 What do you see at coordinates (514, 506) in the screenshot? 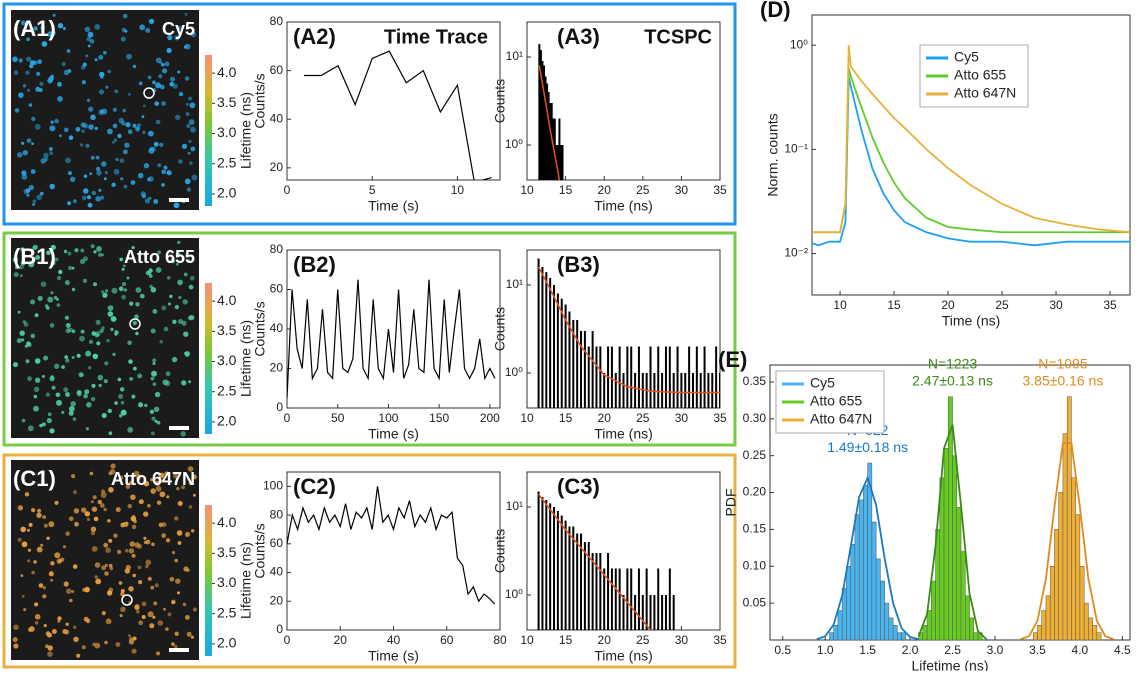
I see `y-tick-label: 10¹` at bounding box center [514, 506].